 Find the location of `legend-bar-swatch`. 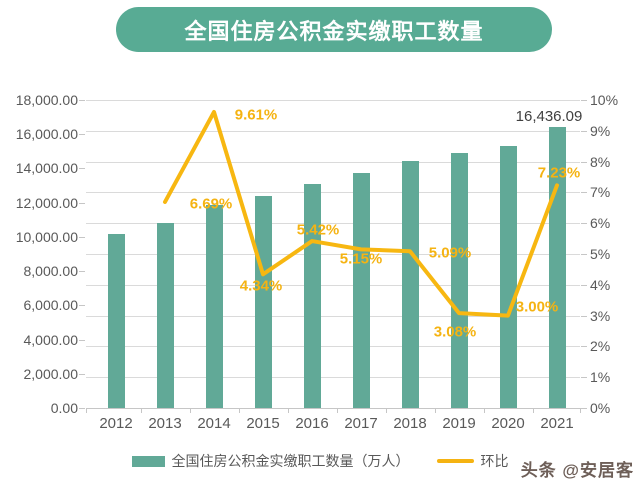

legend-bar-swatch is located at coordinates (148, 461).